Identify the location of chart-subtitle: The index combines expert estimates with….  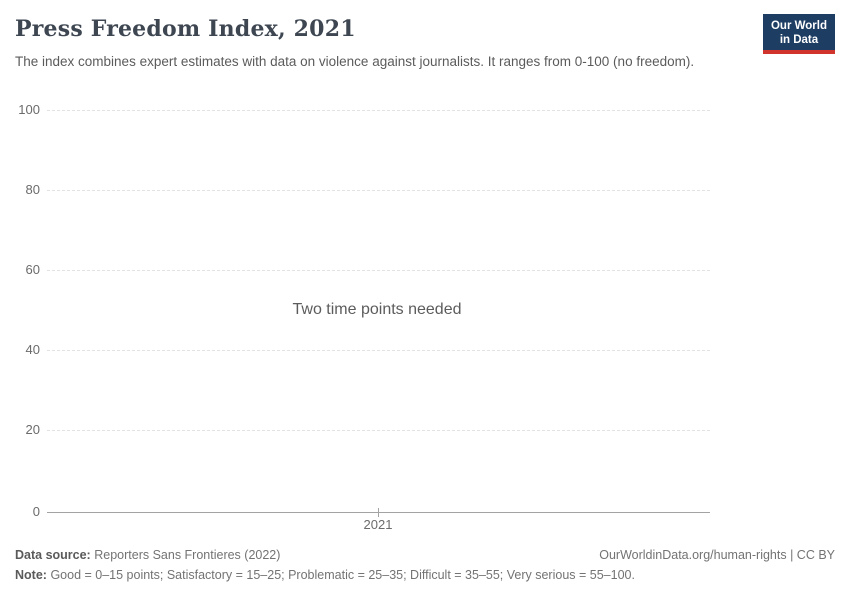
(355, 61).